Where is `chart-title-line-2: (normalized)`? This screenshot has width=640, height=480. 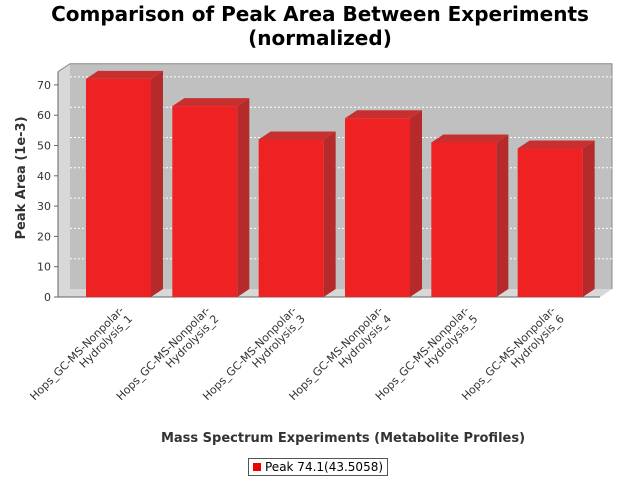
chart-title-line-2: (normalized) is located at coordinates (320, 38).